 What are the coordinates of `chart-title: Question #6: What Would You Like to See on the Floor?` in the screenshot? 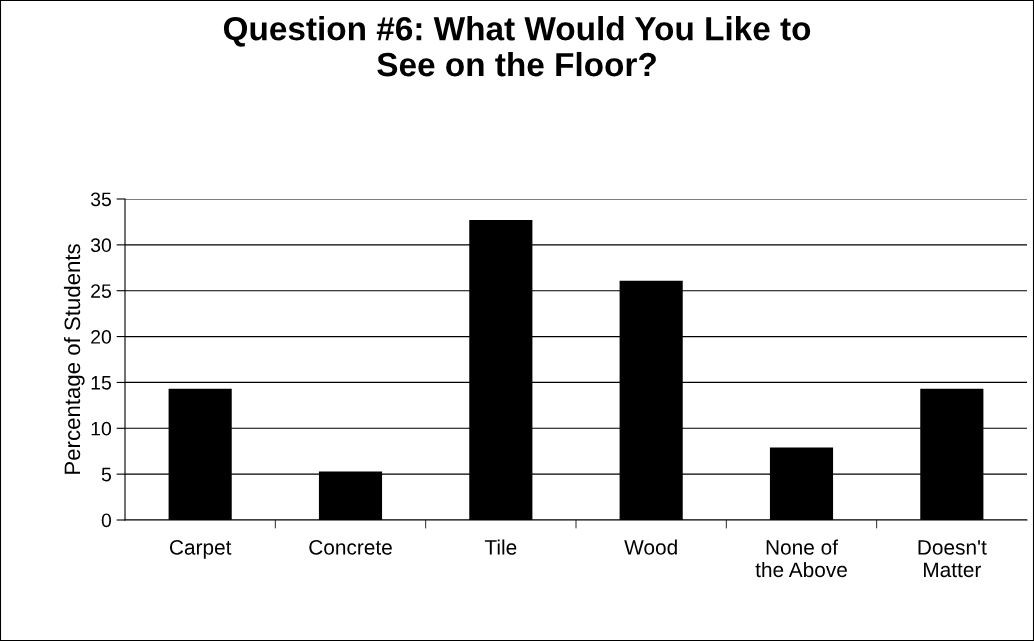 It's located at (517, 46).